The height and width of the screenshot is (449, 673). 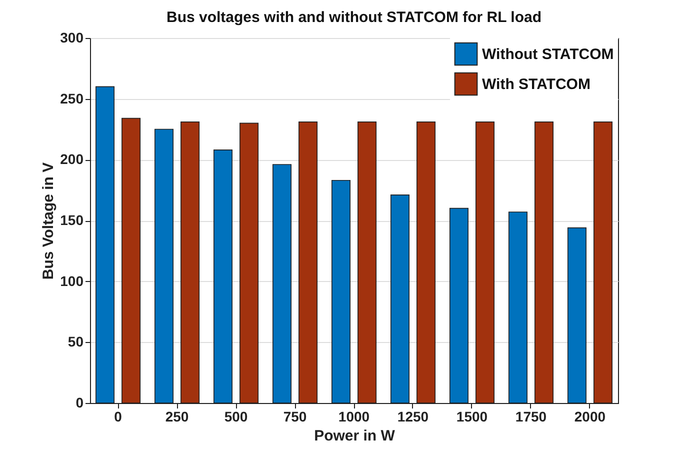 I want to click on y-tick-label: 200, so click(x=72, y=159).